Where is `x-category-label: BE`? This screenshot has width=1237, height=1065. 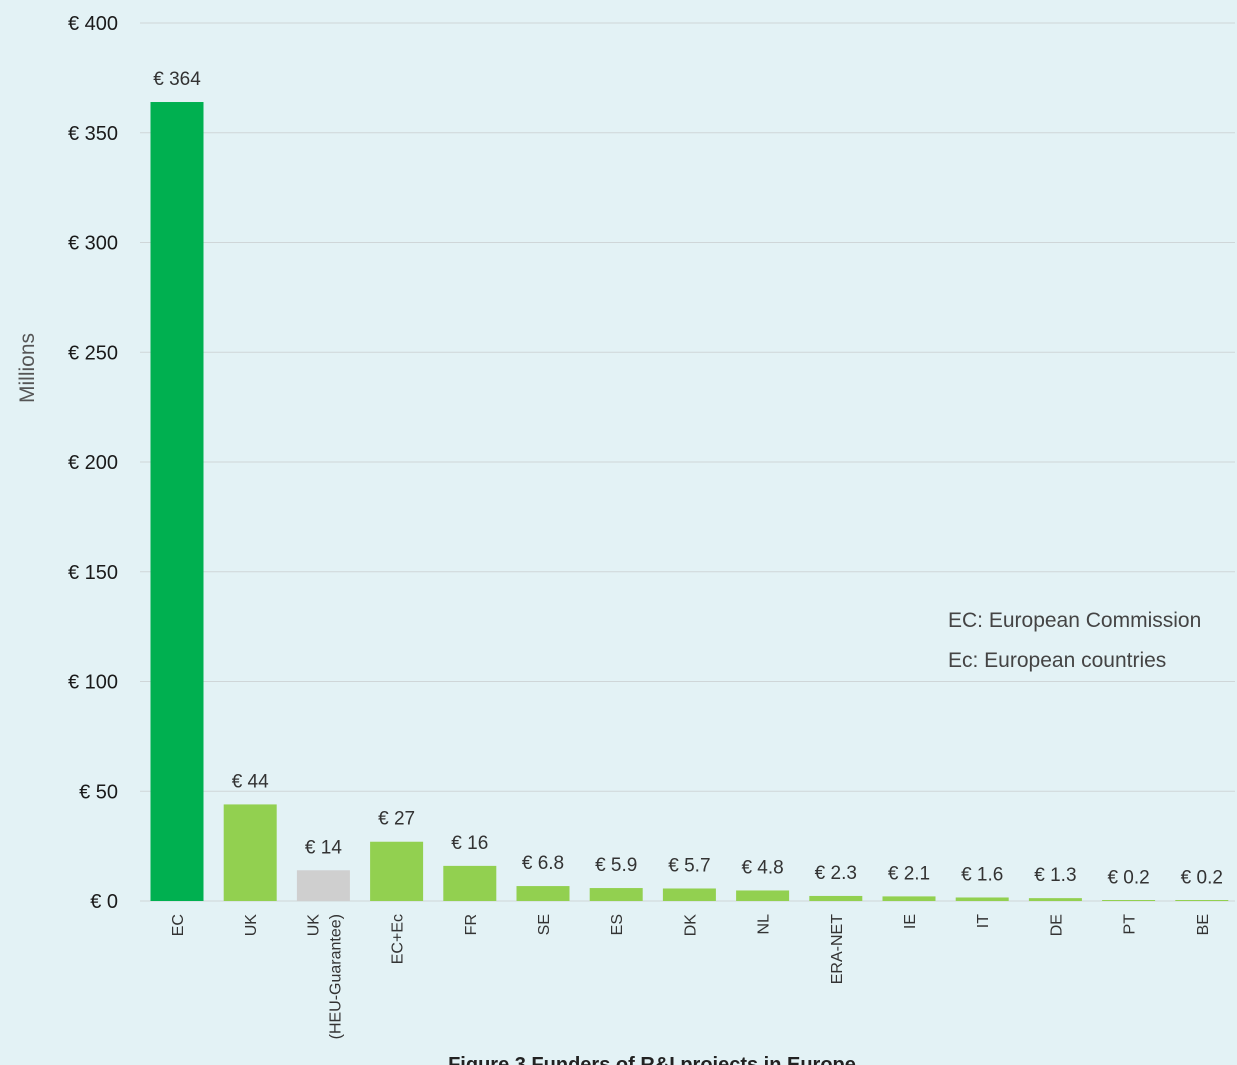 x-category-label: BE is located at coordinates (1203, 924).